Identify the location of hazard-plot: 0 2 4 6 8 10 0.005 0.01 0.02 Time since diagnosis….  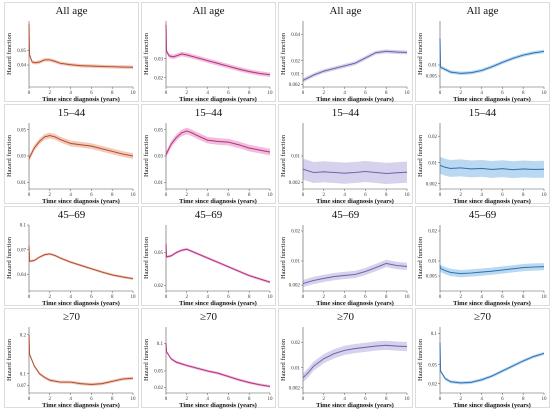
(482, 266).